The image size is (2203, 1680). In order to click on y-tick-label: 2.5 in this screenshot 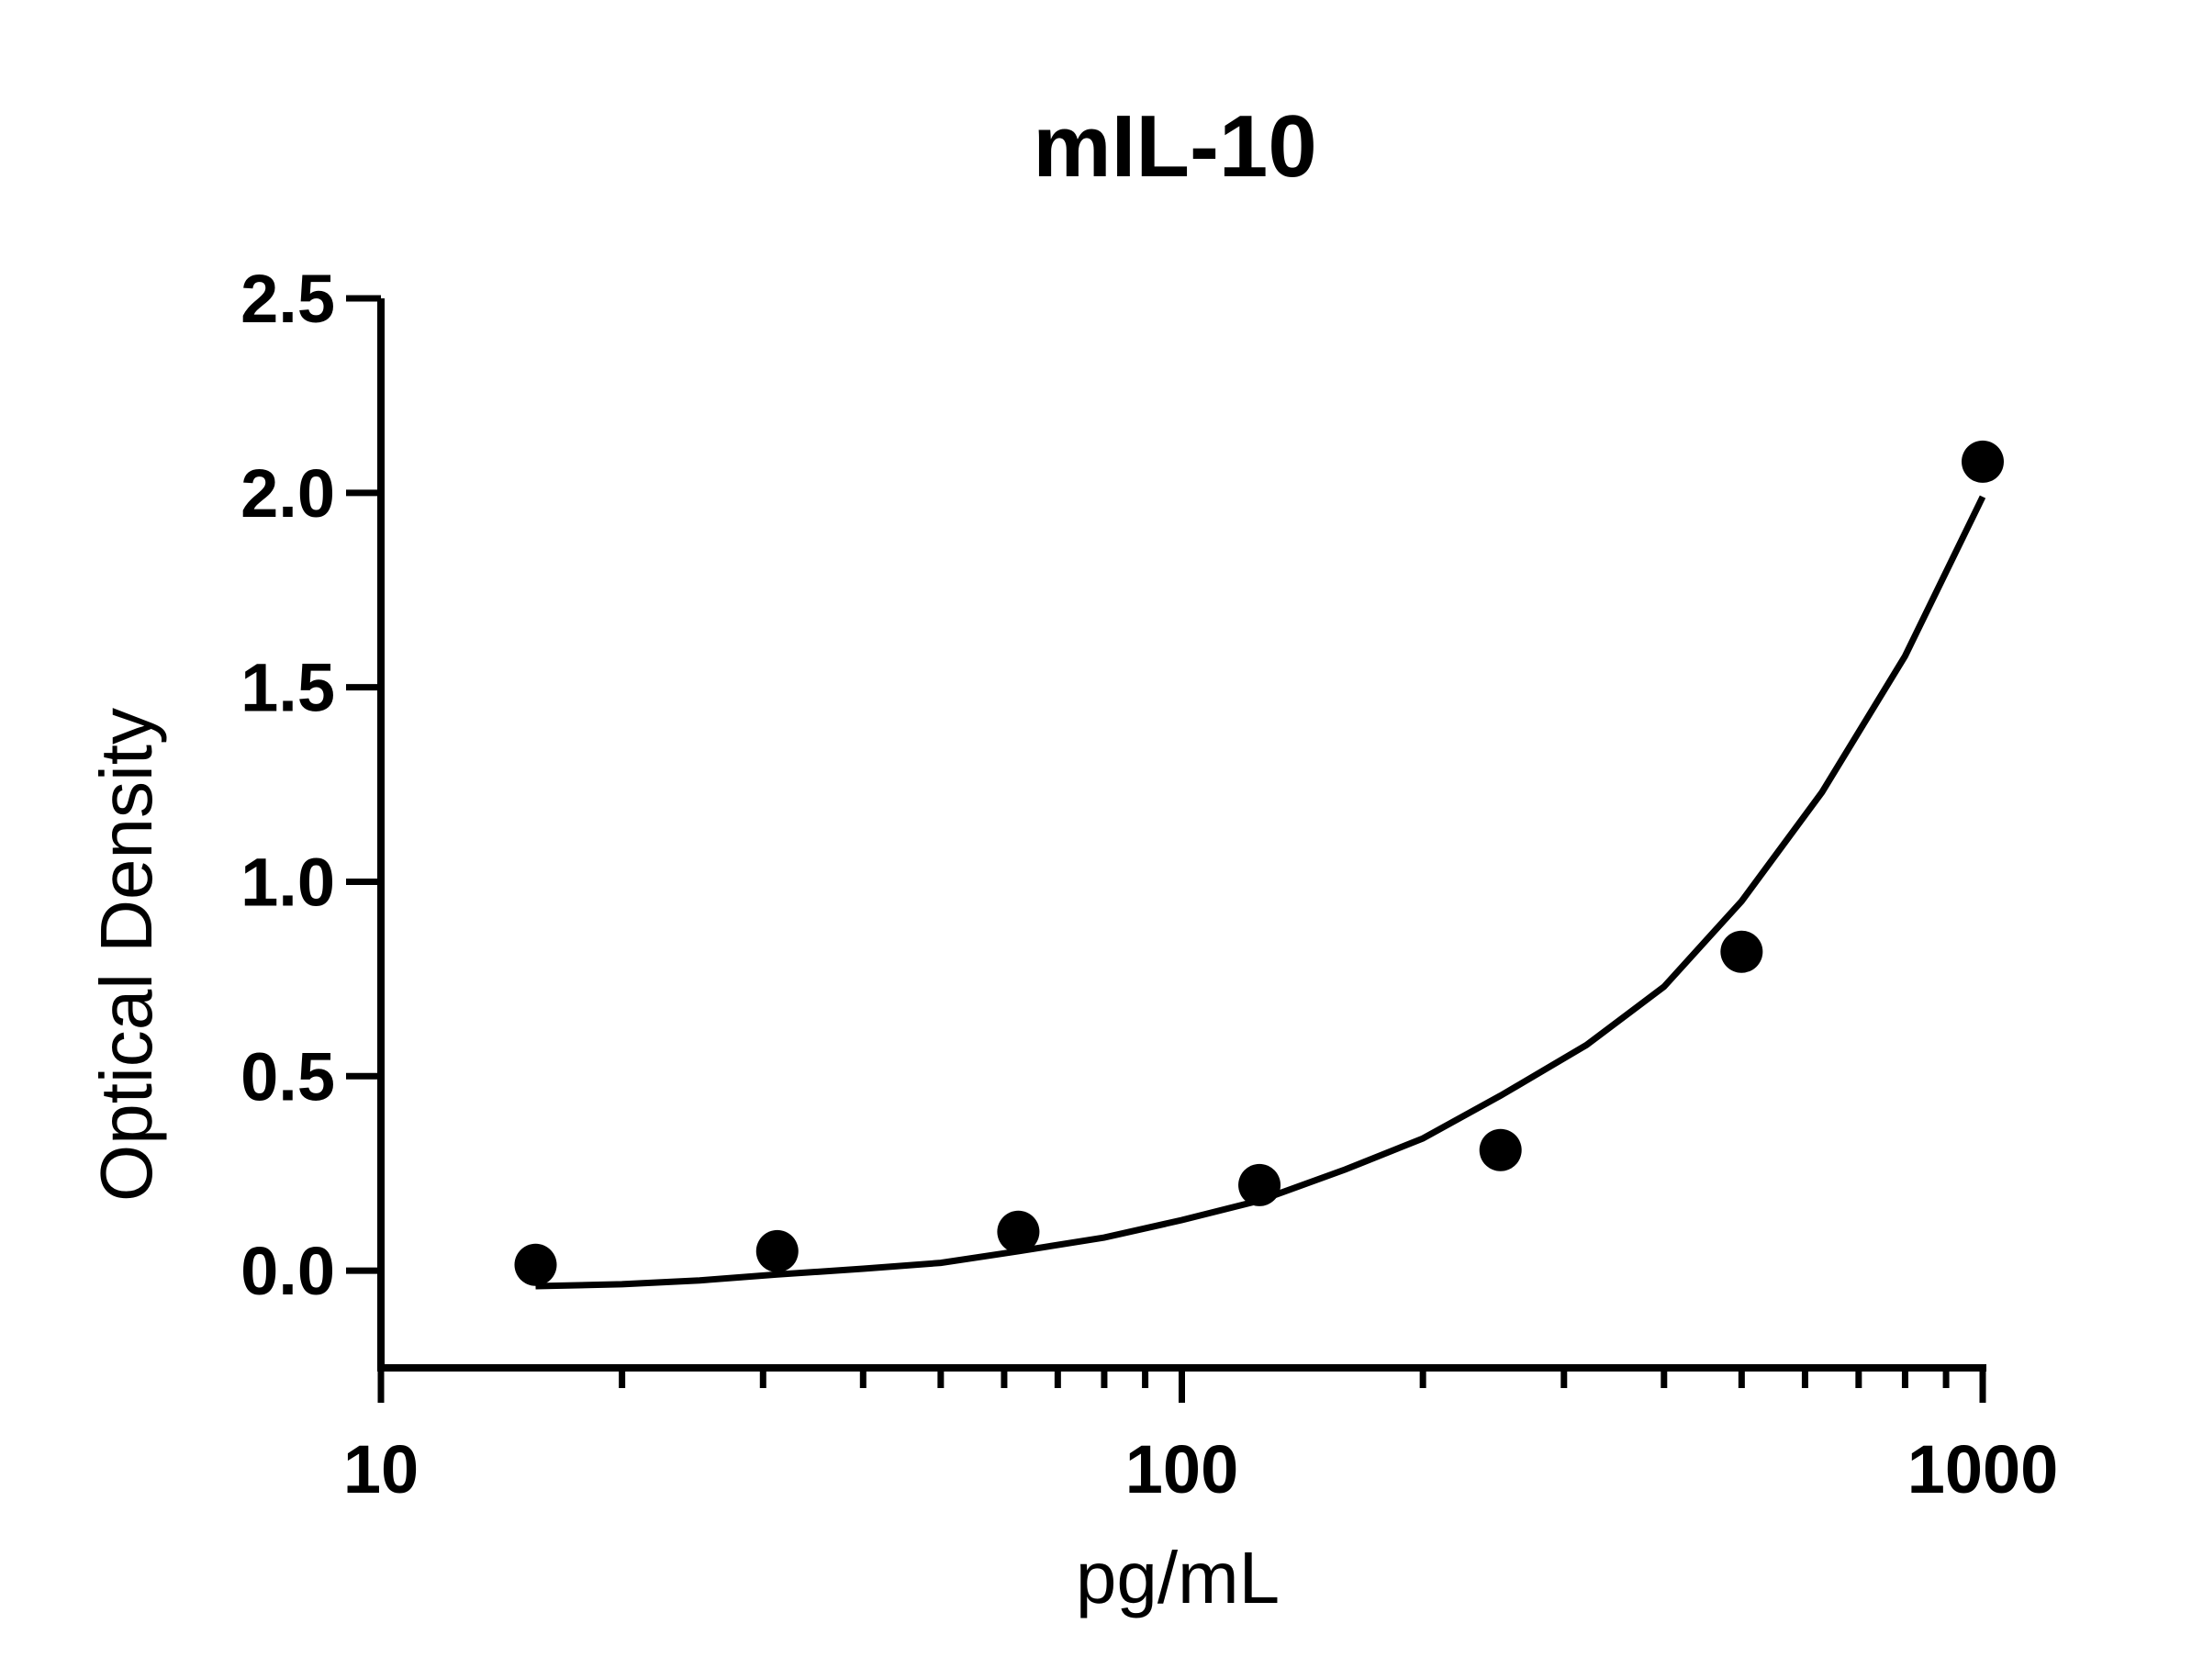, I will do `click(288, 299)`.